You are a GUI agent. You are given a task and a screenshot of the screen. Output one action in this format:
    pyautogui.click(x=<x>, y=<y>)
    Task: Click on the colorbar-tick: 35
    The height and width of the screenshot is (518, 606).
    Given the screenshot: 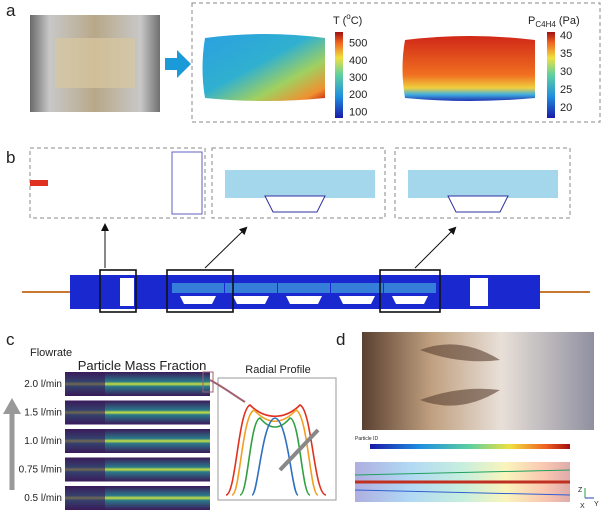 What is the action you would take?
    pyautogui.click(x=566, y=54)
    